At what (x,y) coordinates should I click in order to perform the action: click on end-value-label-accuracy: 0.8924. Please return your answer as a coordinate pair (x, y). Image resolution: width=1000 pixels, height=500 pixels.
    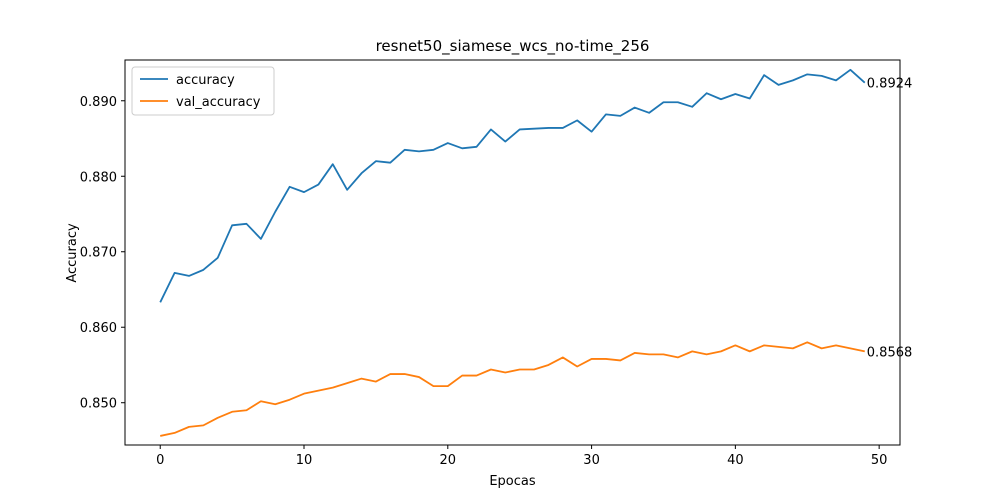
    Looking at the image, I should click on (890, 84).